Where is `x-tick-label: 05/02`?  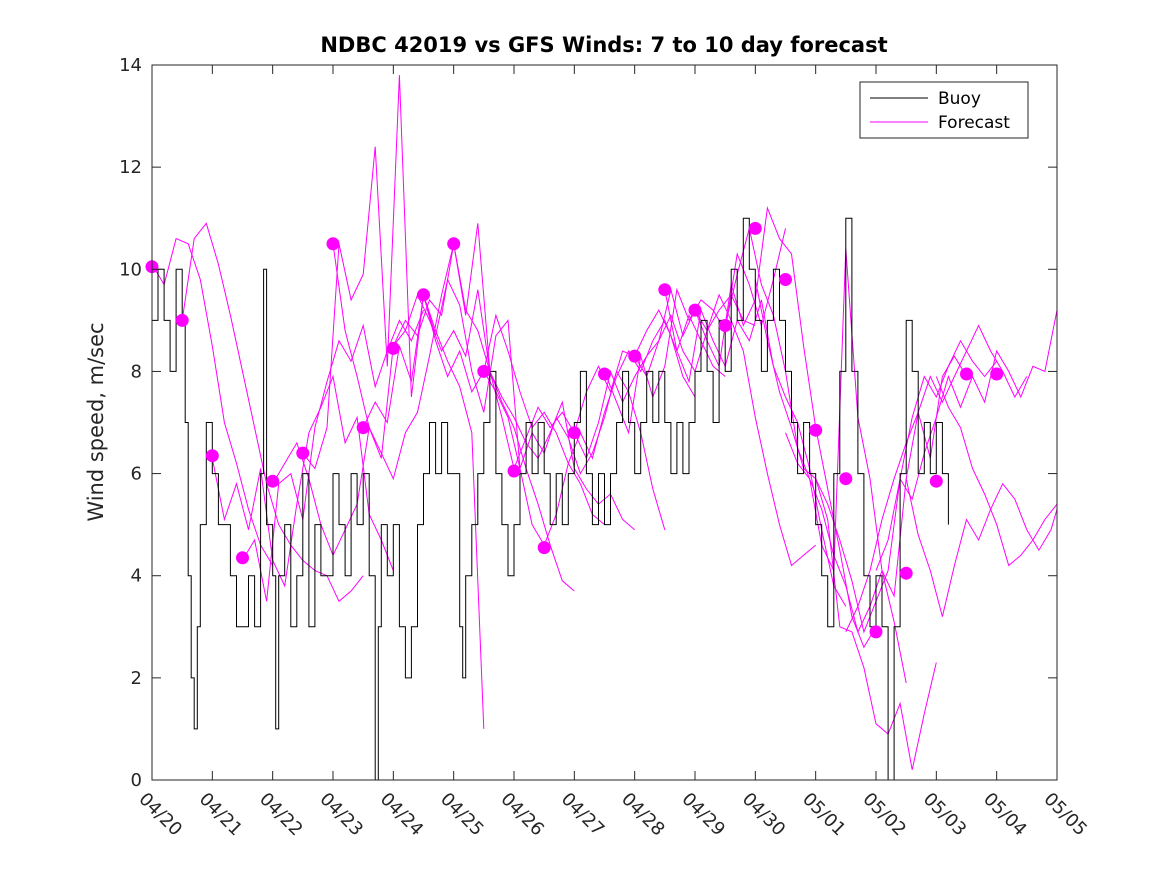
x-tick-label: 05/02 is located at coordinates (884, 815).